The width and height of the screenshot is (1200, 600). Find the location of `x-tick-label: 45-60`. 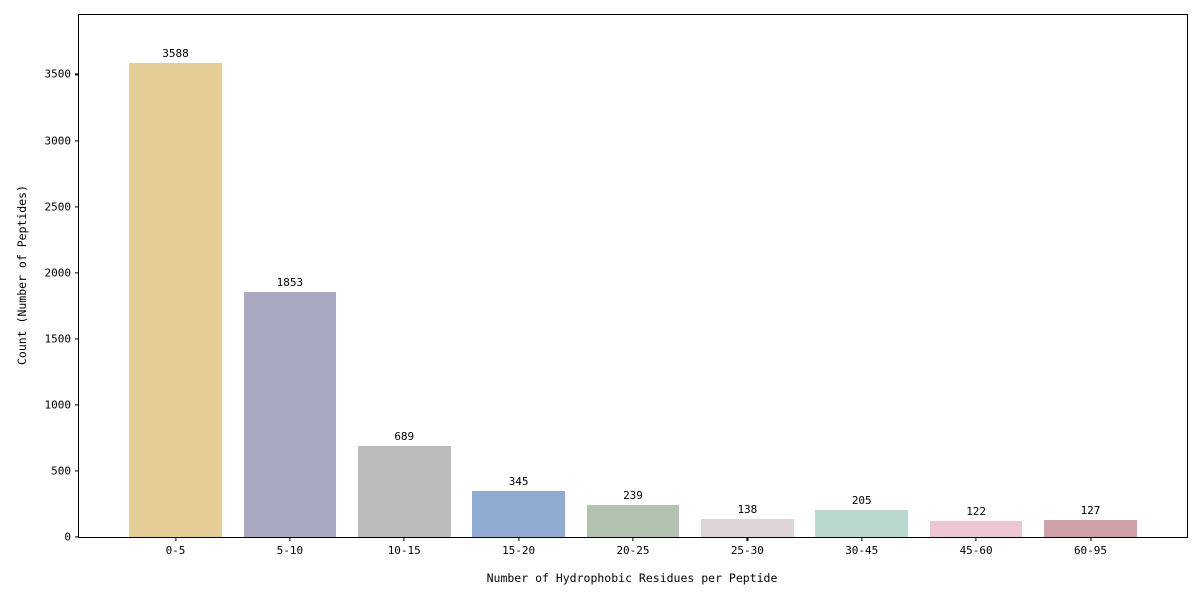

x-tick-label: 45-60 is located at coordinates (976, 550).